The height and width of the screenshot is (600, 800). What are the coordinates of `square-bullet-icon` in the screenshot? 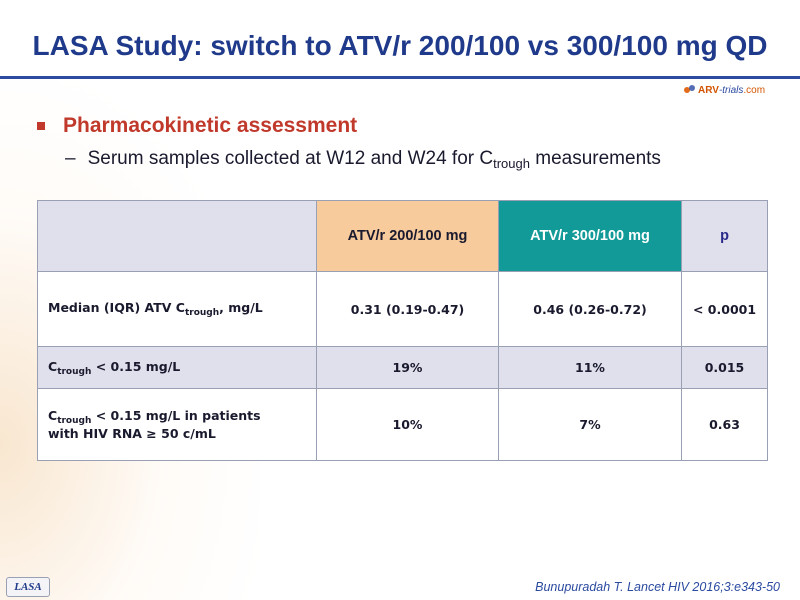 It's located at (41, 126).